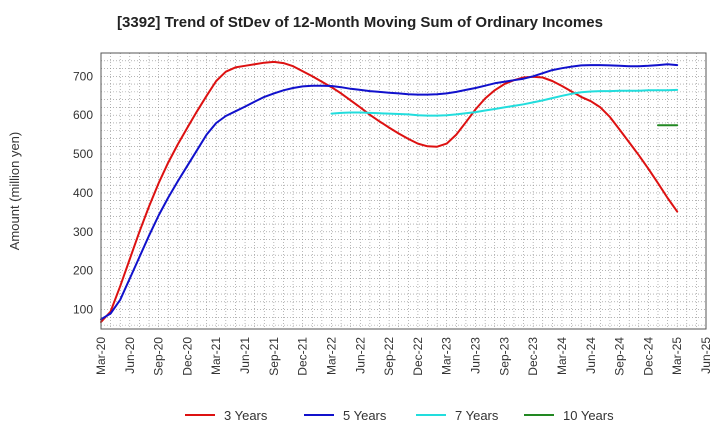 This screenshot has width=720, height=440. Describe the element at coordinates (447, 356) in the screenshot. I see `x-tick-label: Mar-23` at that location.